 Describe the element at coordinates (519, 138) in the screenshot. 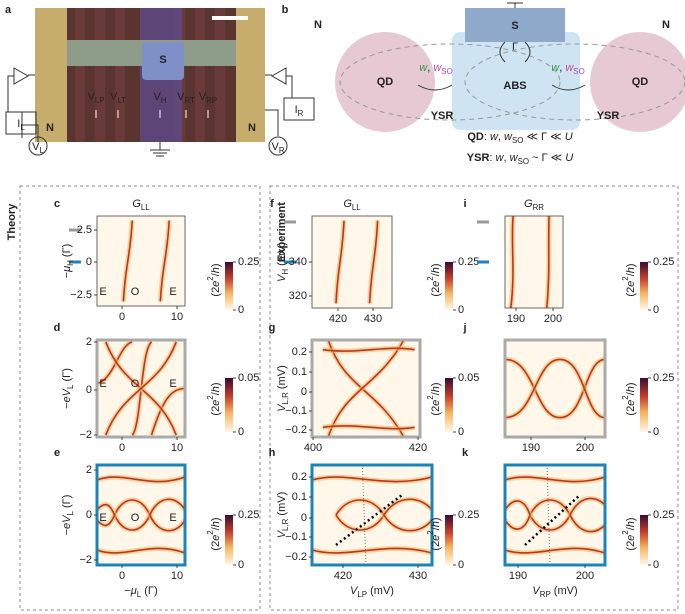

I see `regime-line: QD: w, wSO ≪ Γ ≪ U` at that location.